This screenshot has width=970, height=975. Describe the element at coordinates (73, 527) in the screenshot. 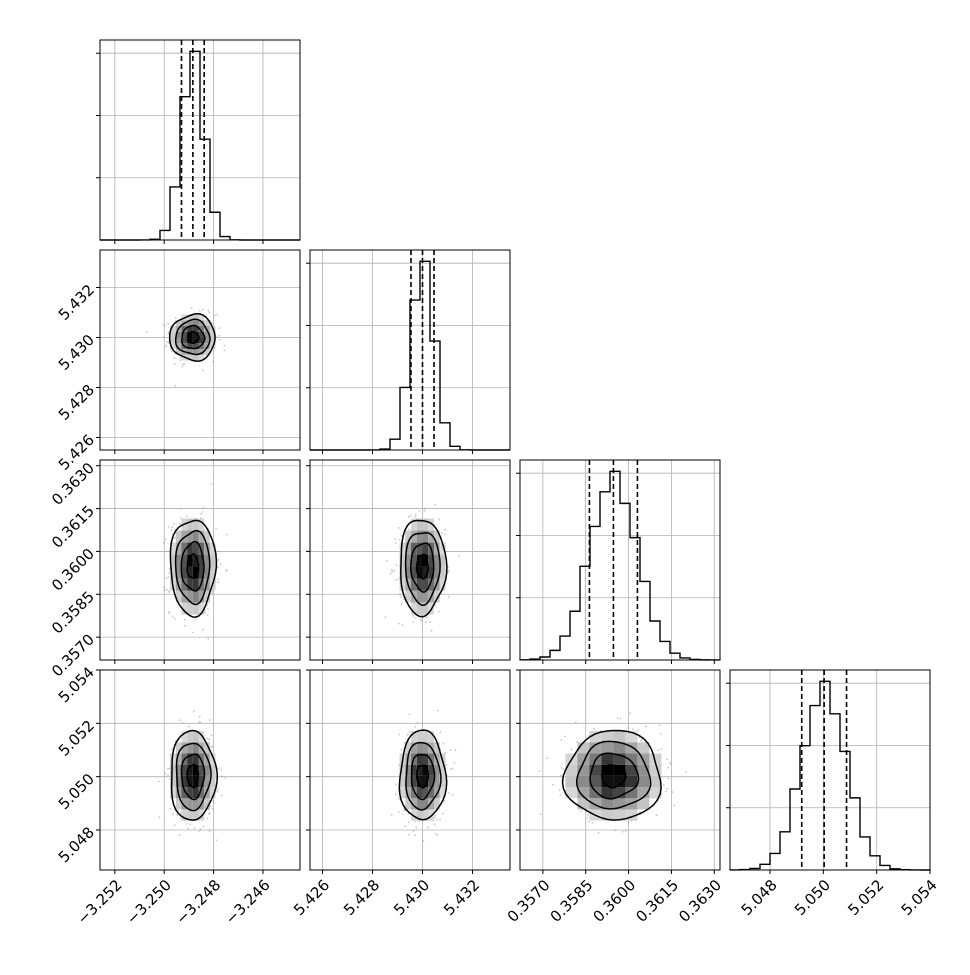

I see `y-tick-label: 0.3615` at that location.